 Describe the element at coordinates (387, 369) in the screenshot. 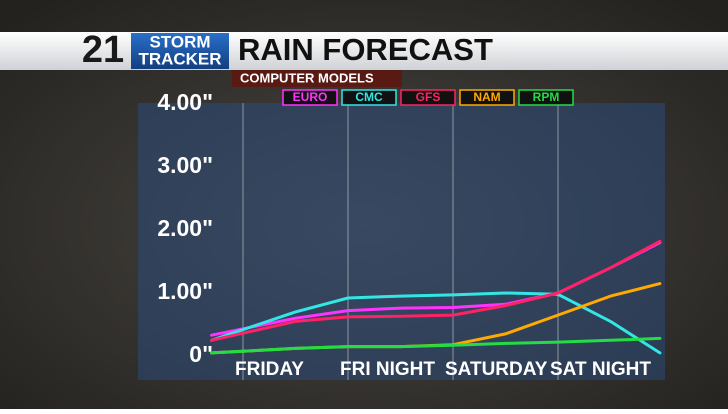

I see `x-tick-label: FRI NIGHT` at that location.